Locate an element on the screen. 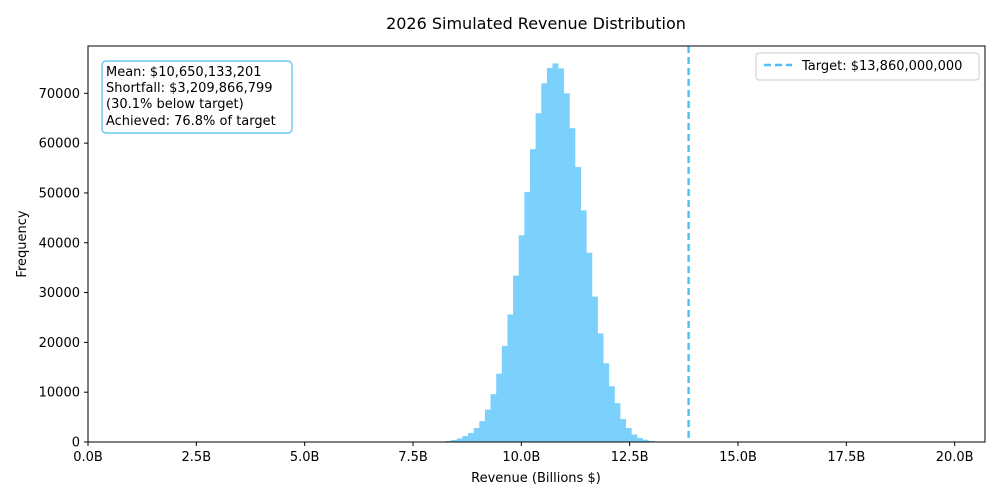  legend-frame is located at coordinates (867, 66).